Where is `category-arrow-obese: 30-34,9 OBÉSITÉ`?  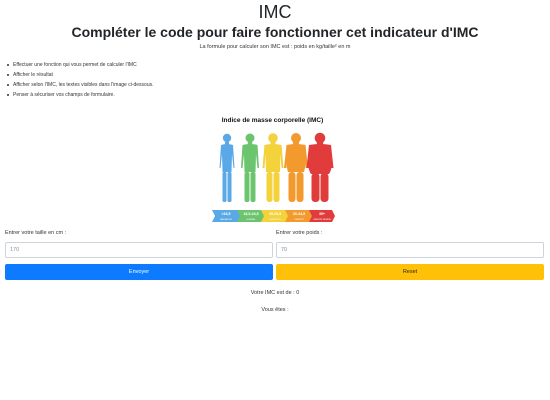 category-arrow-obese: 30-34,9 OBÉSITÉ is located at coordinates (299, 216).